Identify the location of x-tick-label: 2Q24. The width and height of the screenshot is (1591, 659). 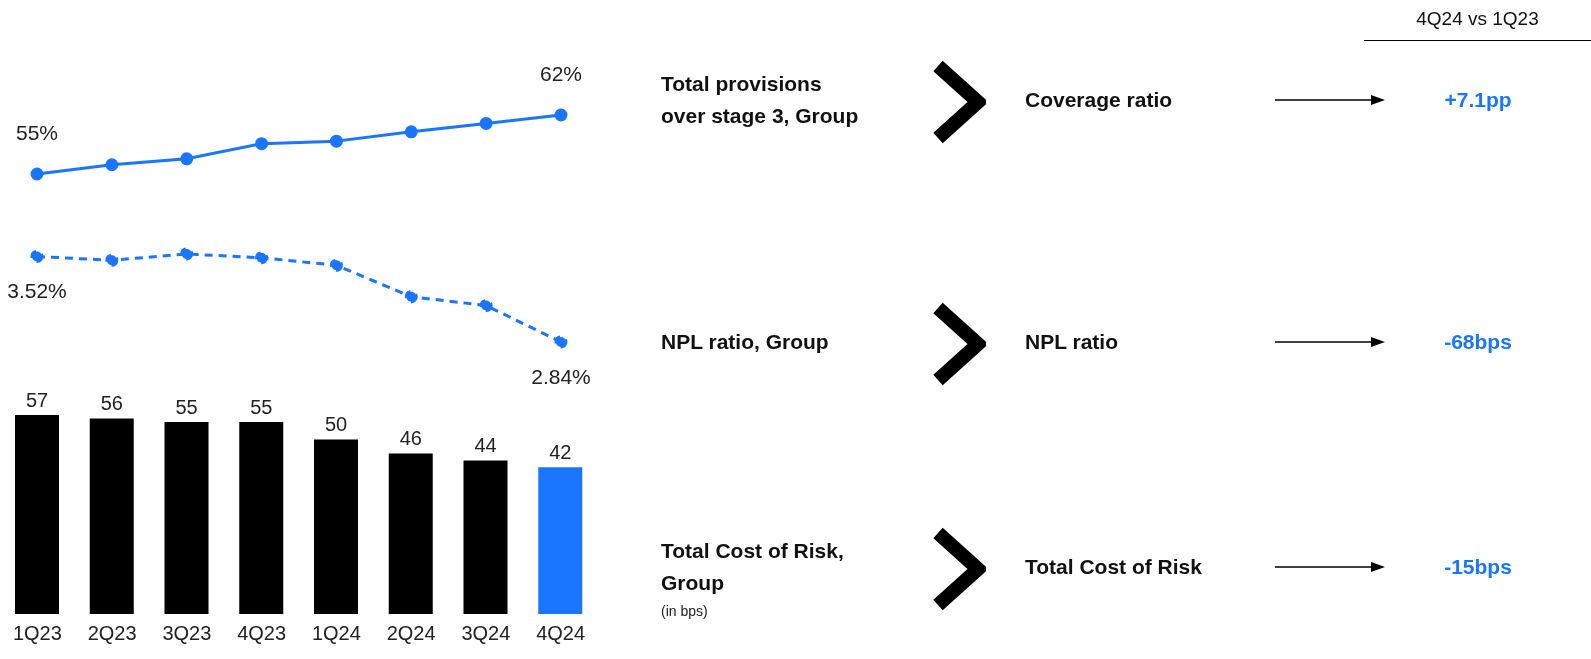
(411, 633).